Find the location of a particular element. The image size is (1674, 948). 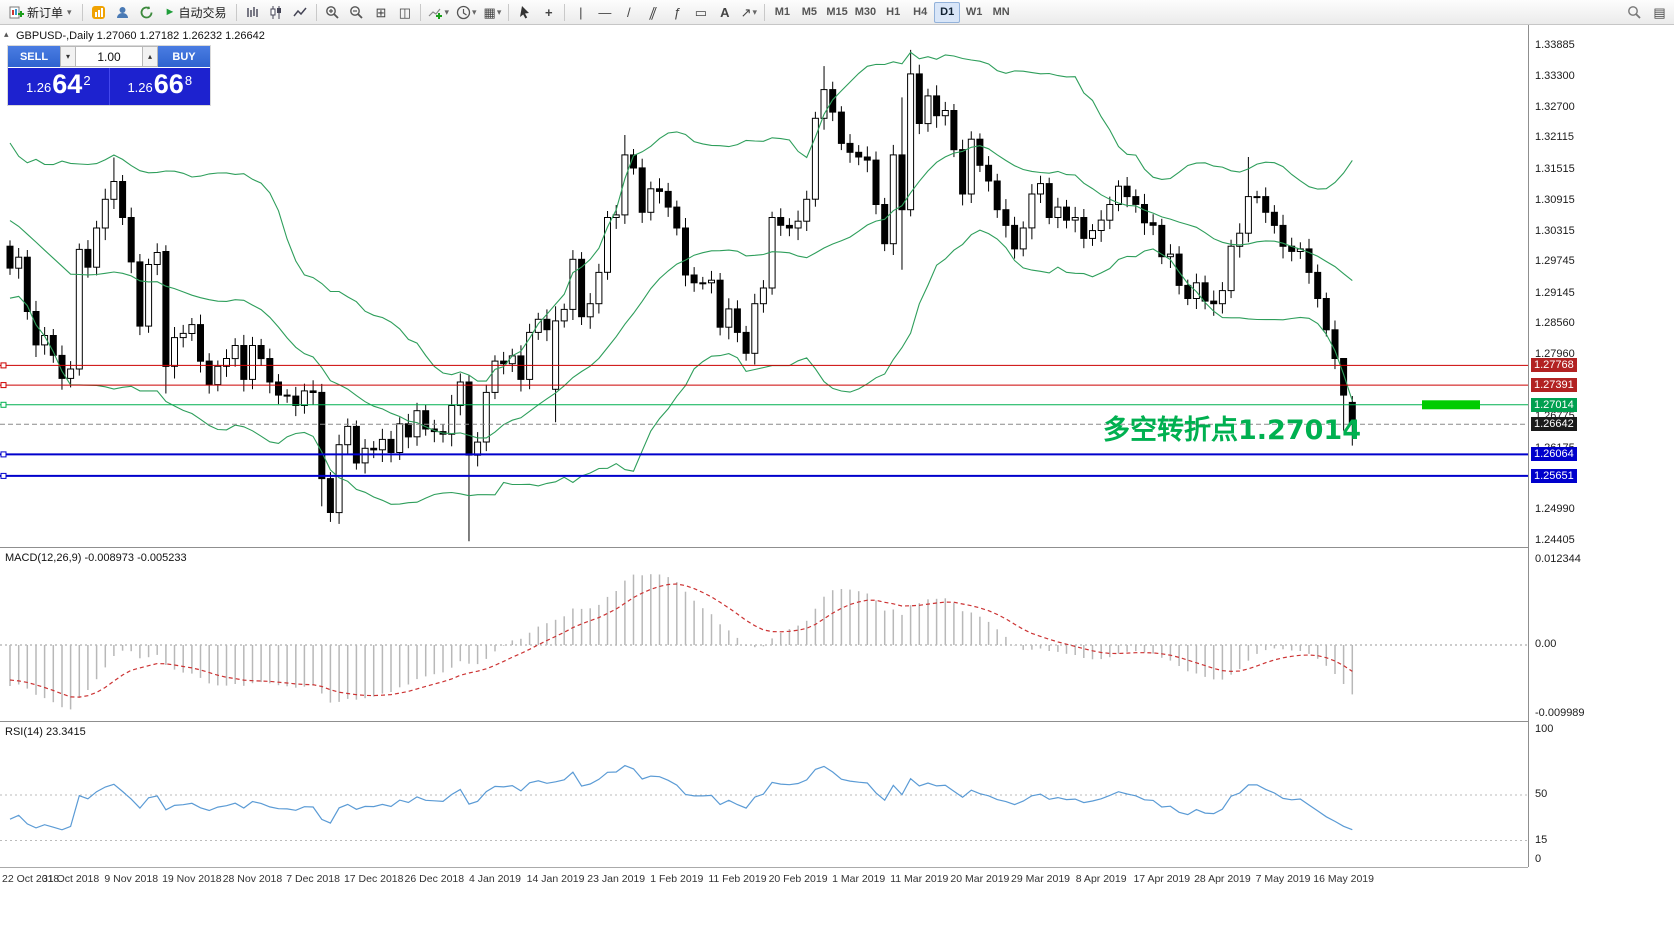

cursor-button is located at coordinates (524, 12).